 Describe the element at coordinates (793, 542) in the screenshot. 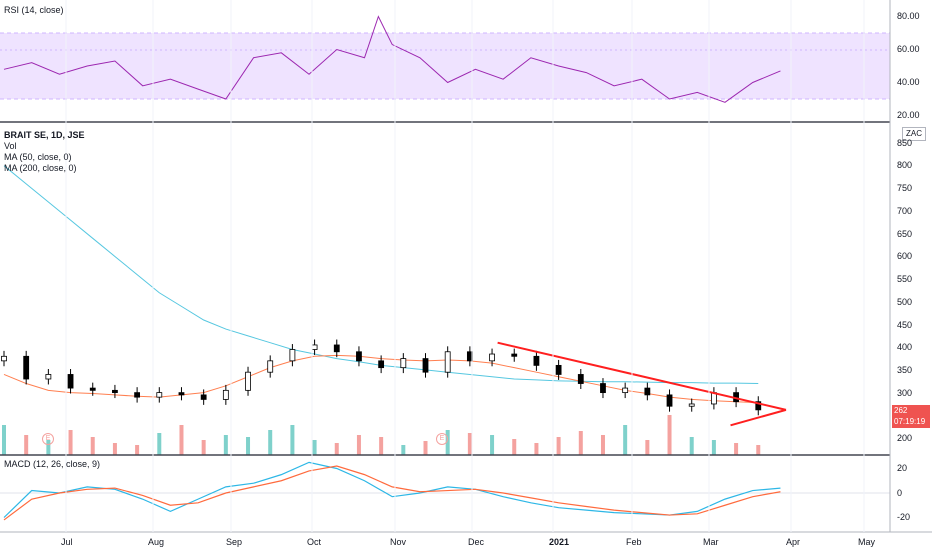

I see `x-label-apr: Apr` at that location.